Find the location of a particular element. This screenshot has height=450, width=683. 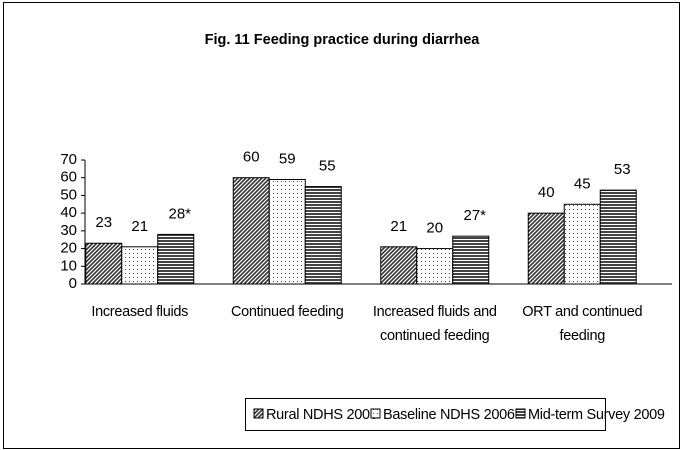

value-label: 55 is located at coordinates (327, 166).